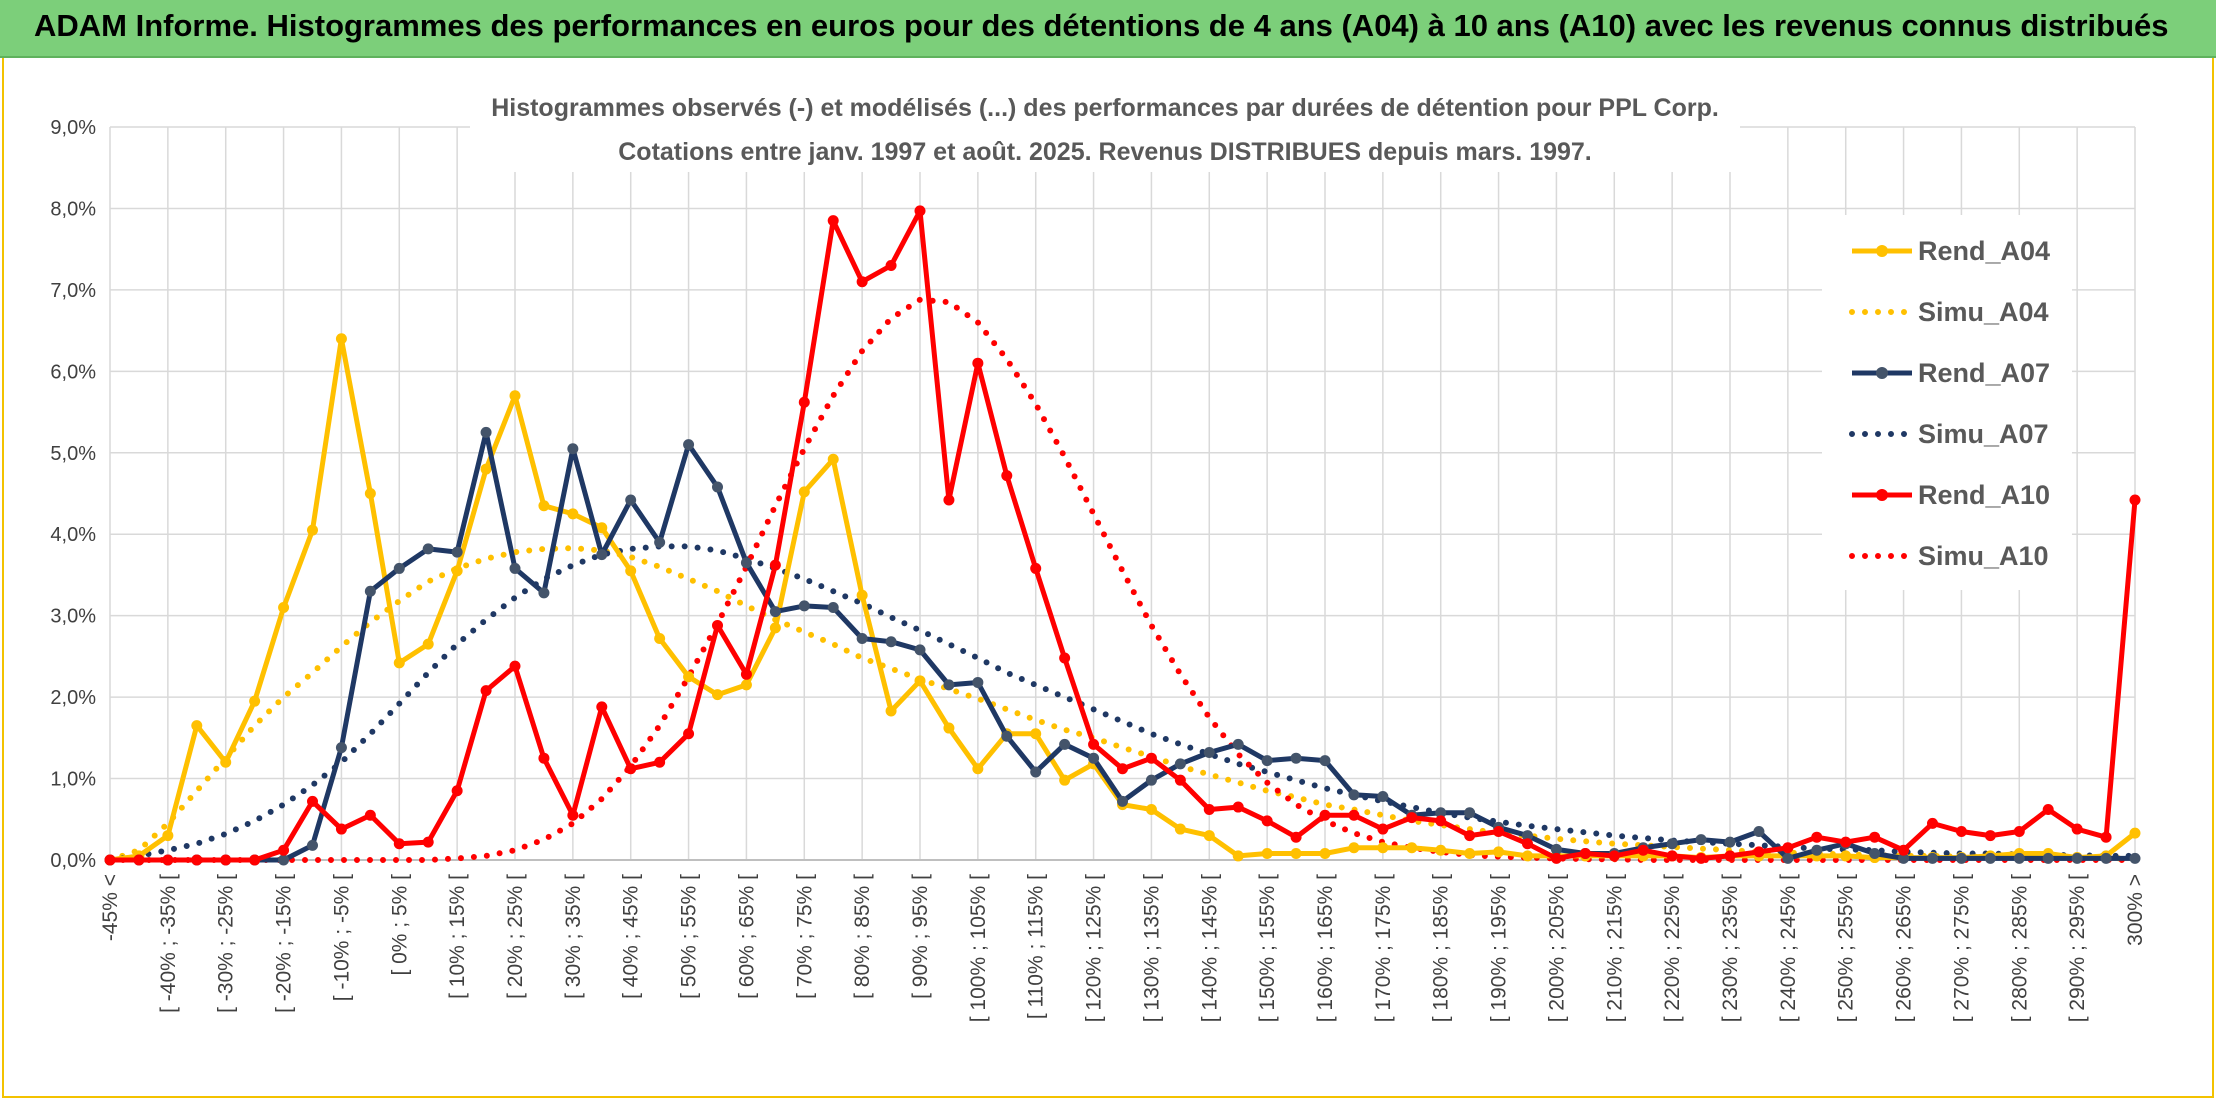 Image resolution: width=2216 pixels, height=1102 pixels. What do you see at coordinates (73, 209) in the screenshot?
I see `y-tick-label: 8,0%` at bounding box center [73, 209].